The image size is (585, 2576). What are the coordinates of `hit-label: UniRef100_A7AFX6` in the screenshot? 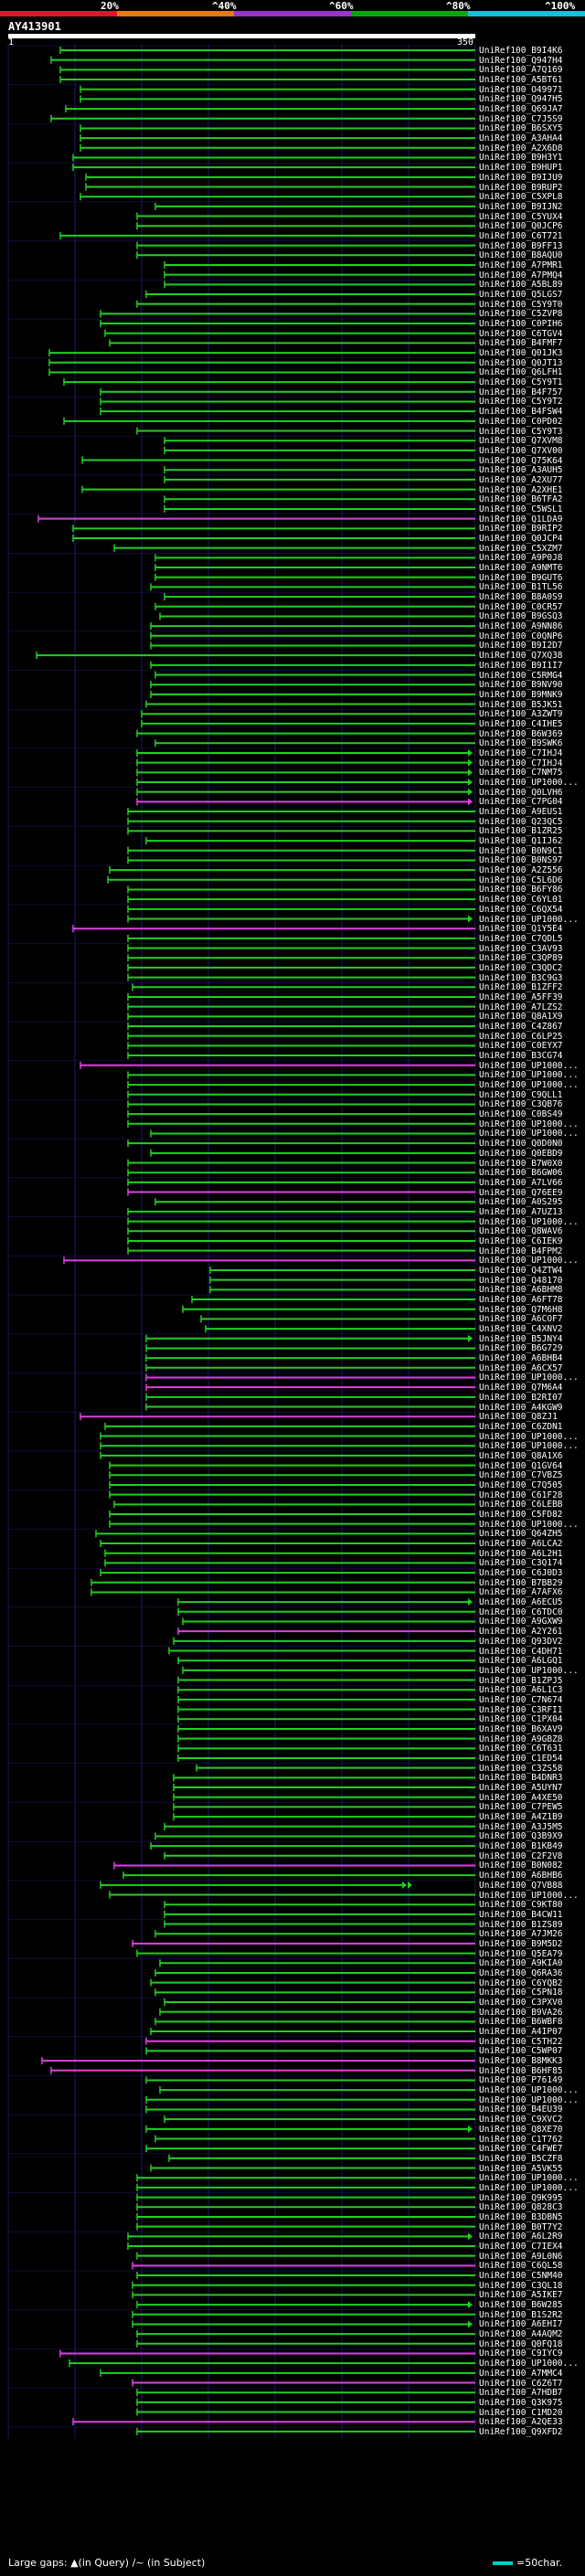 It's located at (521, 1592).